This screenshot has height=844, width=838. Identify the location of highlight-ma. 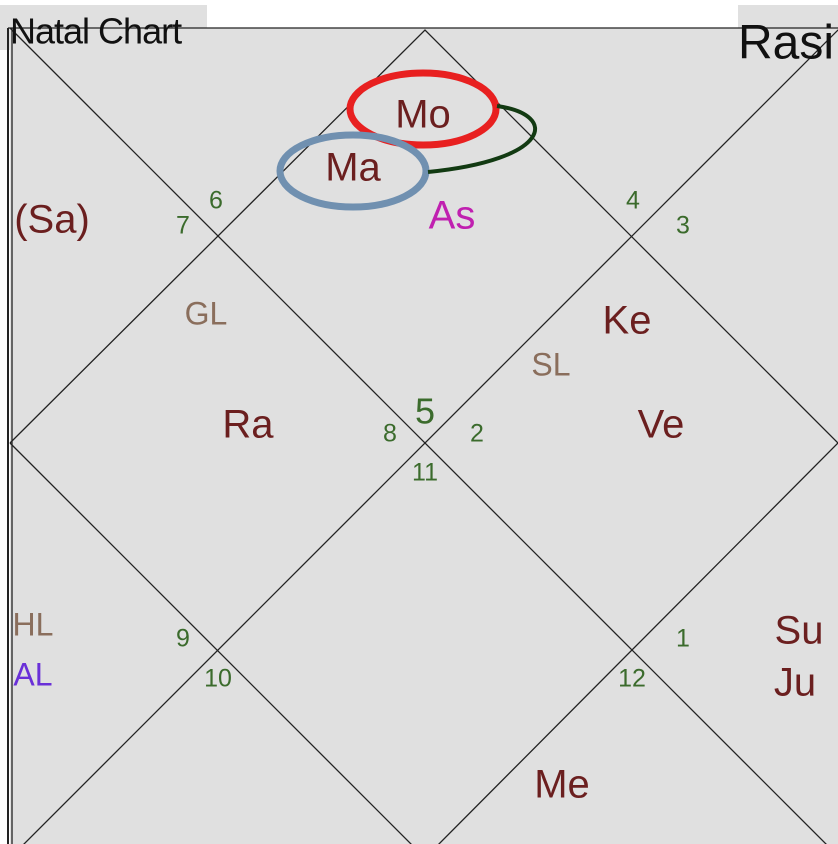
(353, 171).